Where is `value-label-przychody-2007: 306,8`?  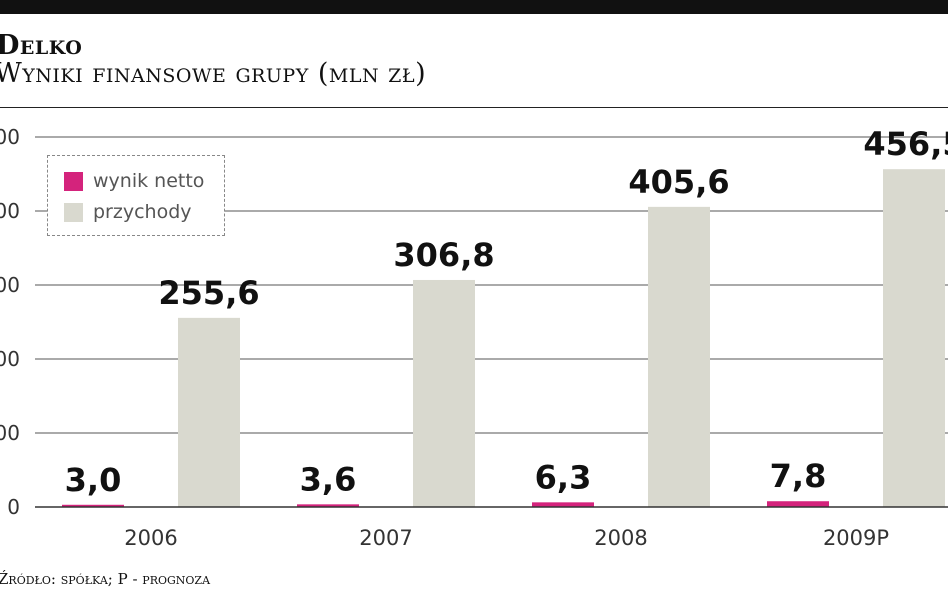
value-label-przychody-2007: 306,8 is located at coordinates (443, 255).